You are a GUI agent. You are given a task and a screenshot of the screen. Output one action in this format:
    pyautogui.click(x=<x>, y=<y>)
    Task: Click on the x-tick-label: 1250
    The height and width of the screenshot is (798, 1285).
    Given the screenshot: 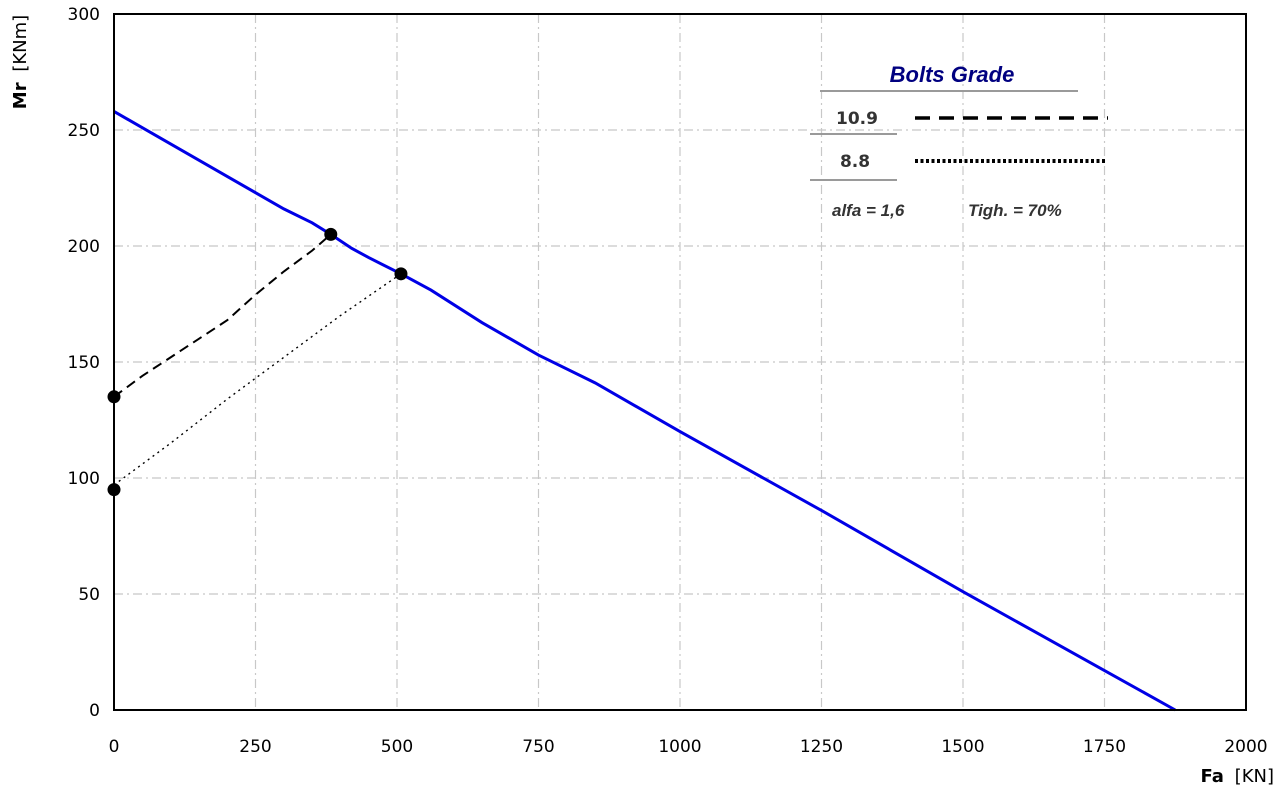 What is the action you would take?
    pyautogui.click(x=821, y=747)
    